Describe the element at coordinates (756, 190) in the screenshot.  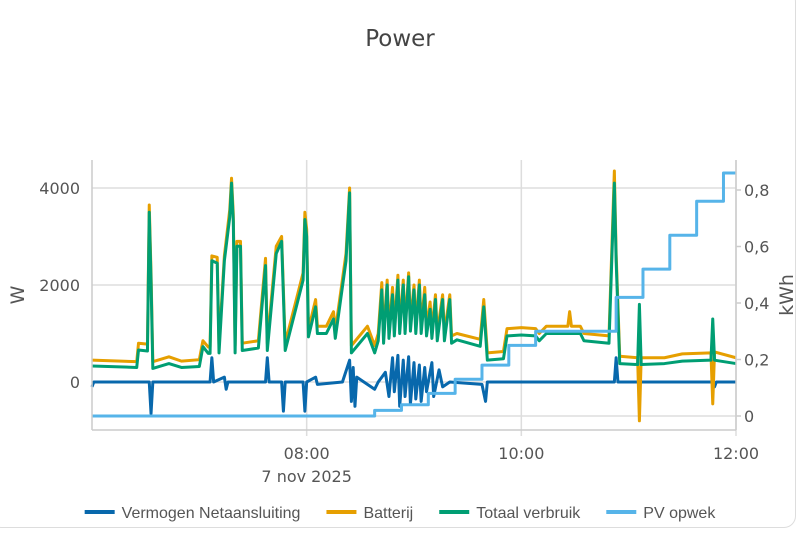
I see `y2-tick-label: 0,8` at that location.